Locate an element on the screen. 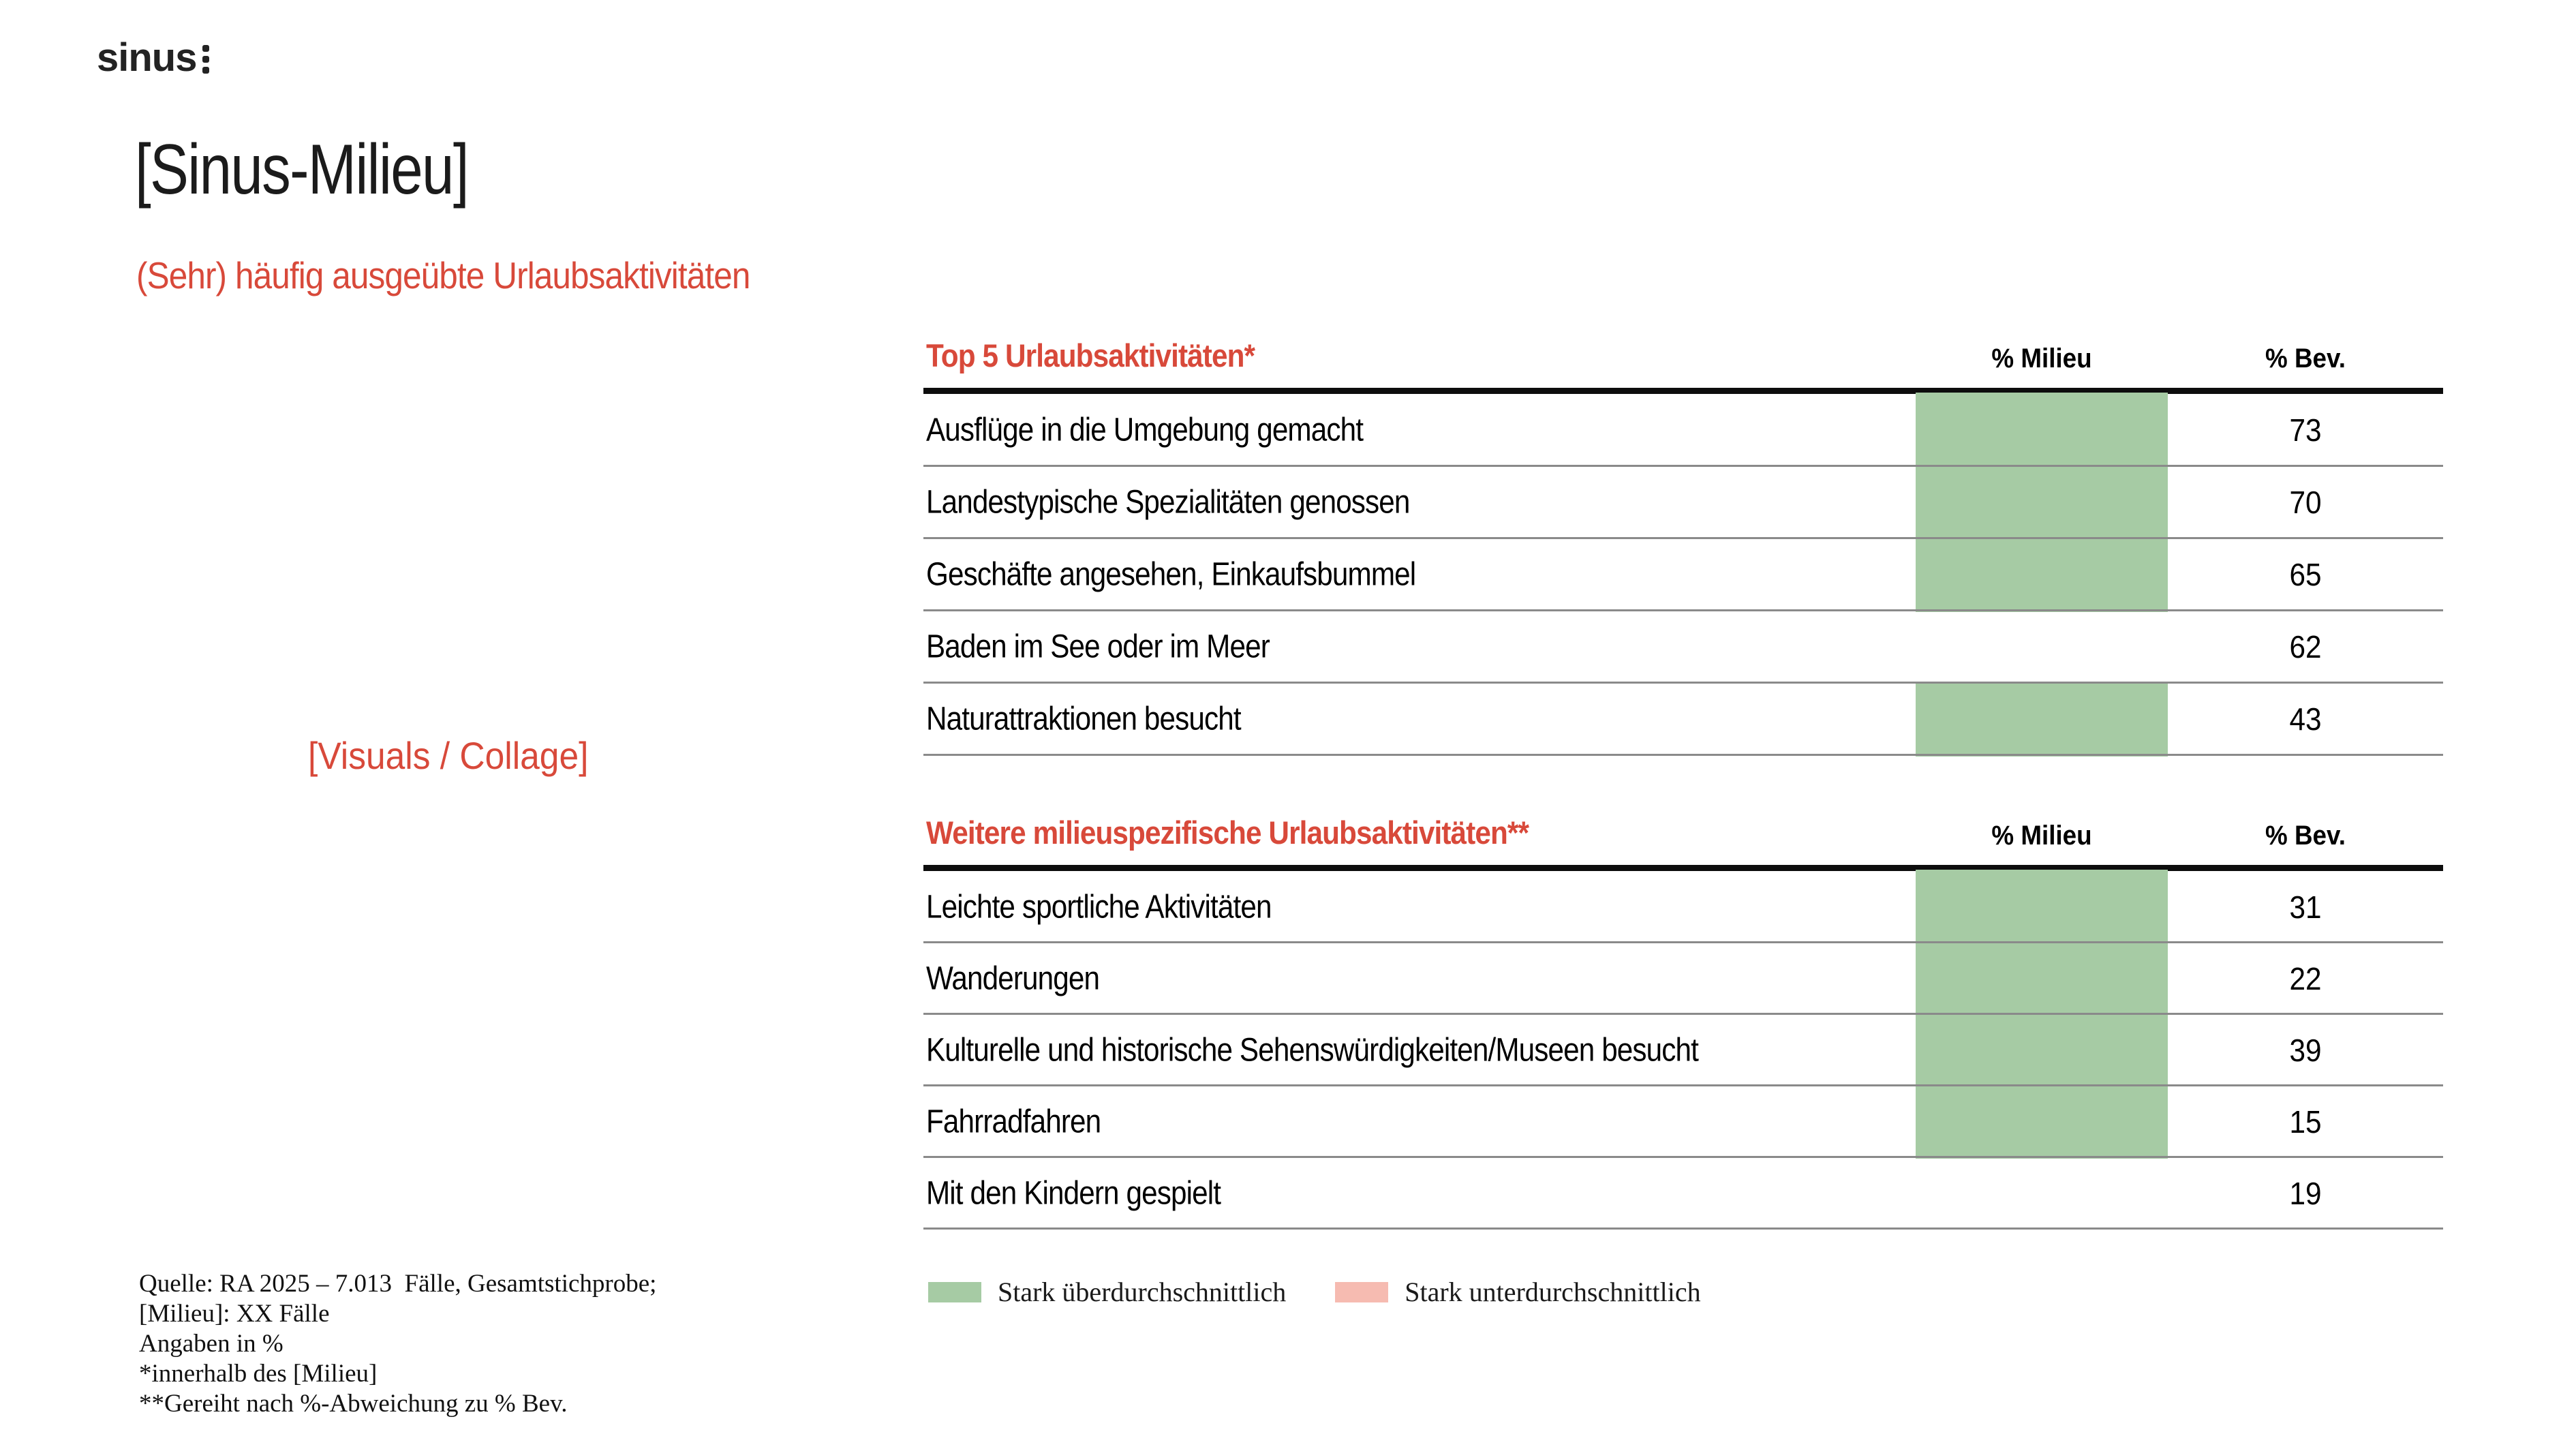  footnote-units: Angaben in % is located at coordinates (211, 1344).